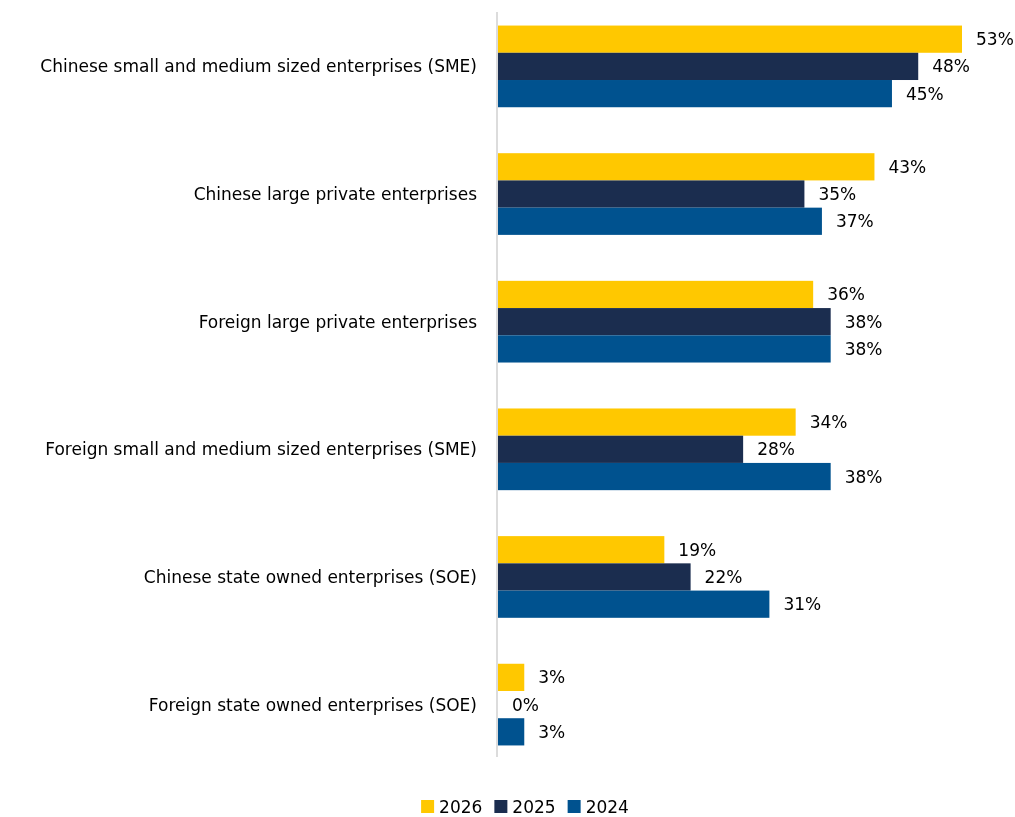  What do you see at coordinates (802, 604) in the screenshot?
I see `data-label: 31%` at bounding box center [802, 604].